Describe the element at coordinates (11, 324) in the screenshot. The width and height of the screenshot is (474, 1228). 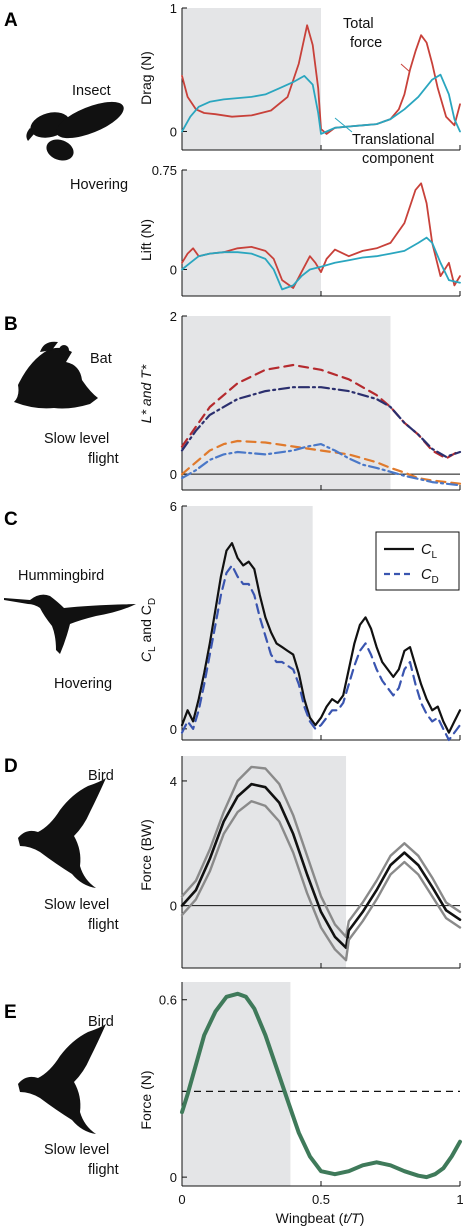
I see `panel-b-letter: B` at that location.